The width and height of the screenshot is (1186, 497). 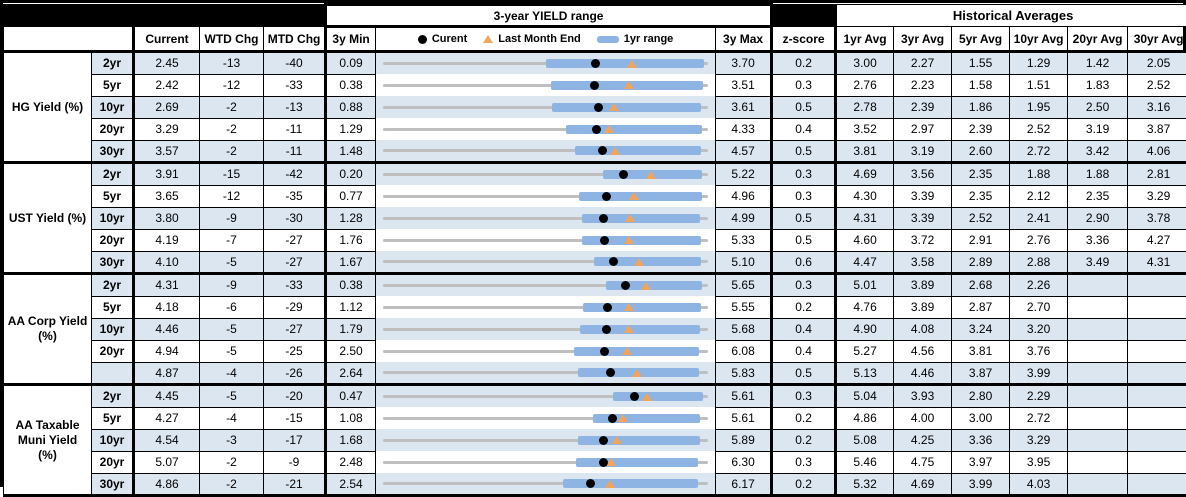 I want to click on historical-avg-1yr-avg: 5.13, so click(x=865, y=373).